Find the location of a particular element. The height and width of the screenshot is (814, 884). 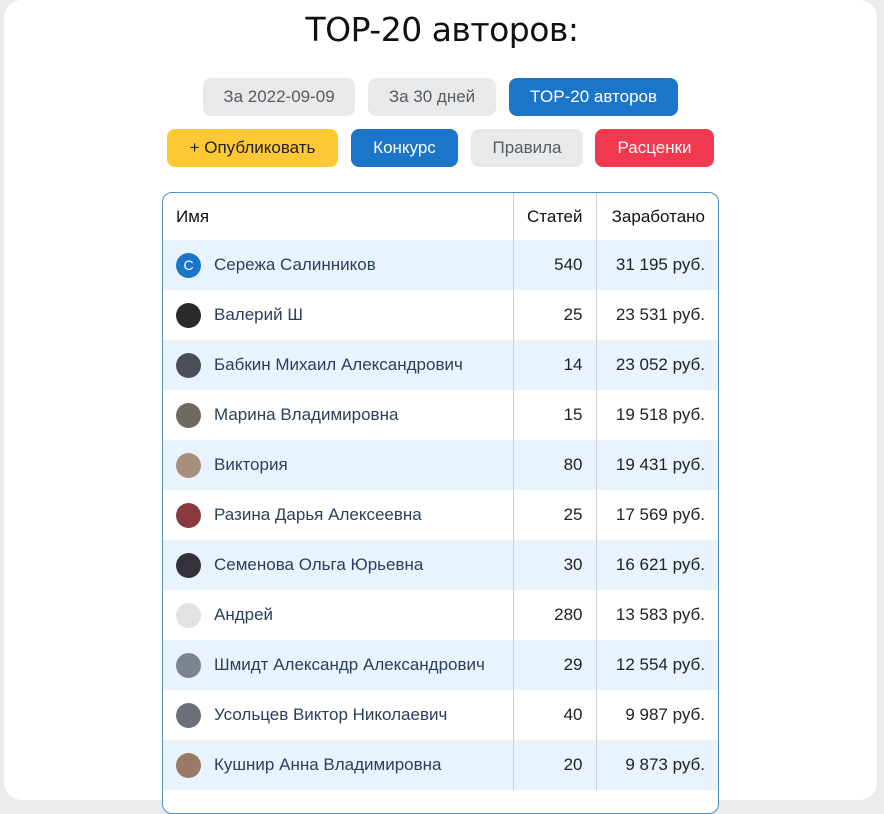

avatar: С is located at coordinates (188, 265).